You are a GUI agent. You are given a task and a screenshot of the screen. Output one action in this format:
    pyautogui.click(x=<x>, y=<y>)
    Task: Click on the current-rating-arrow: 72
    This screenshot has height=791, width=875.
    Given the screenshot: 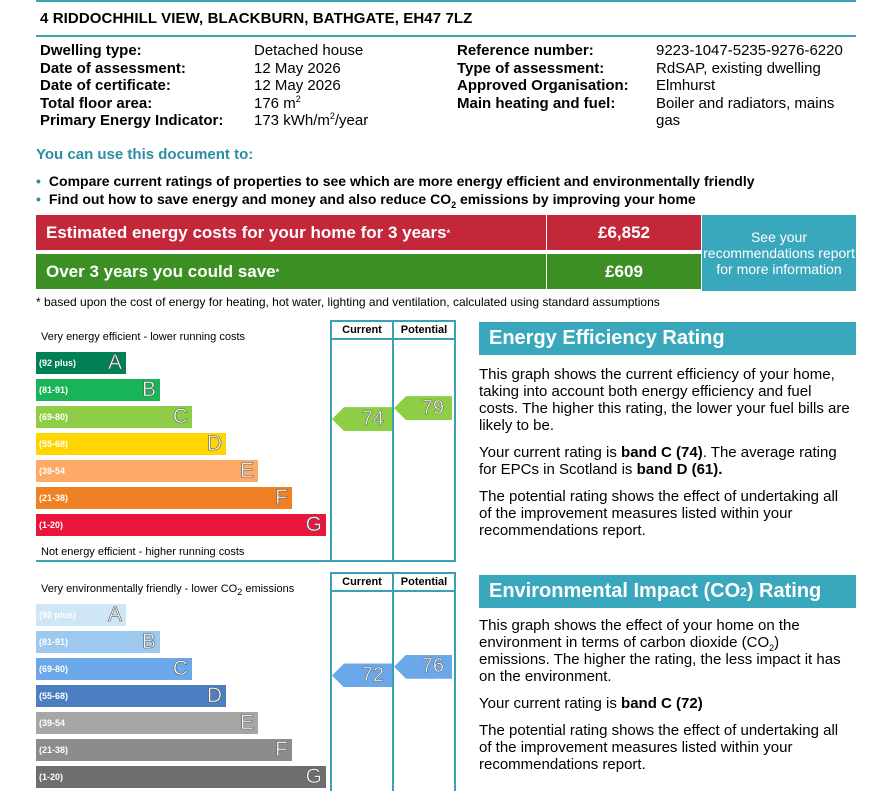 What is the action you would take?
    pyautogui.click(x=362, y=675)
    